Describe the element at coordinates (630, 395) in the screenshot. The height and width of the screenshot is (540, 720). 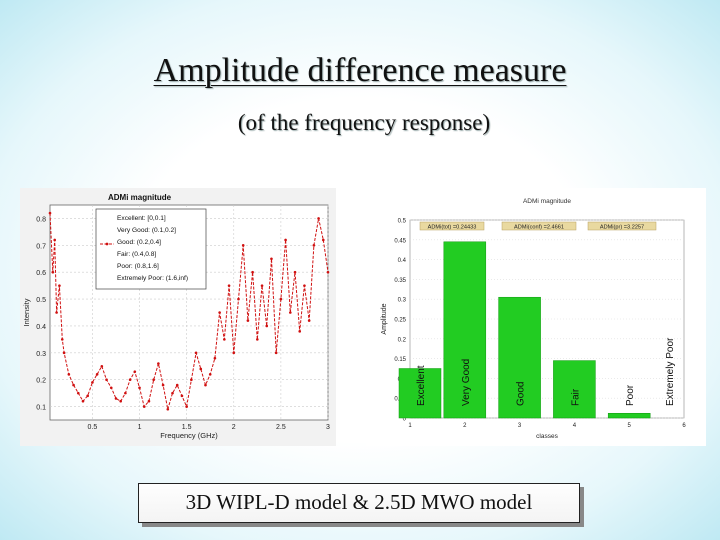
I see `bar-category-label: Poor` at that location.